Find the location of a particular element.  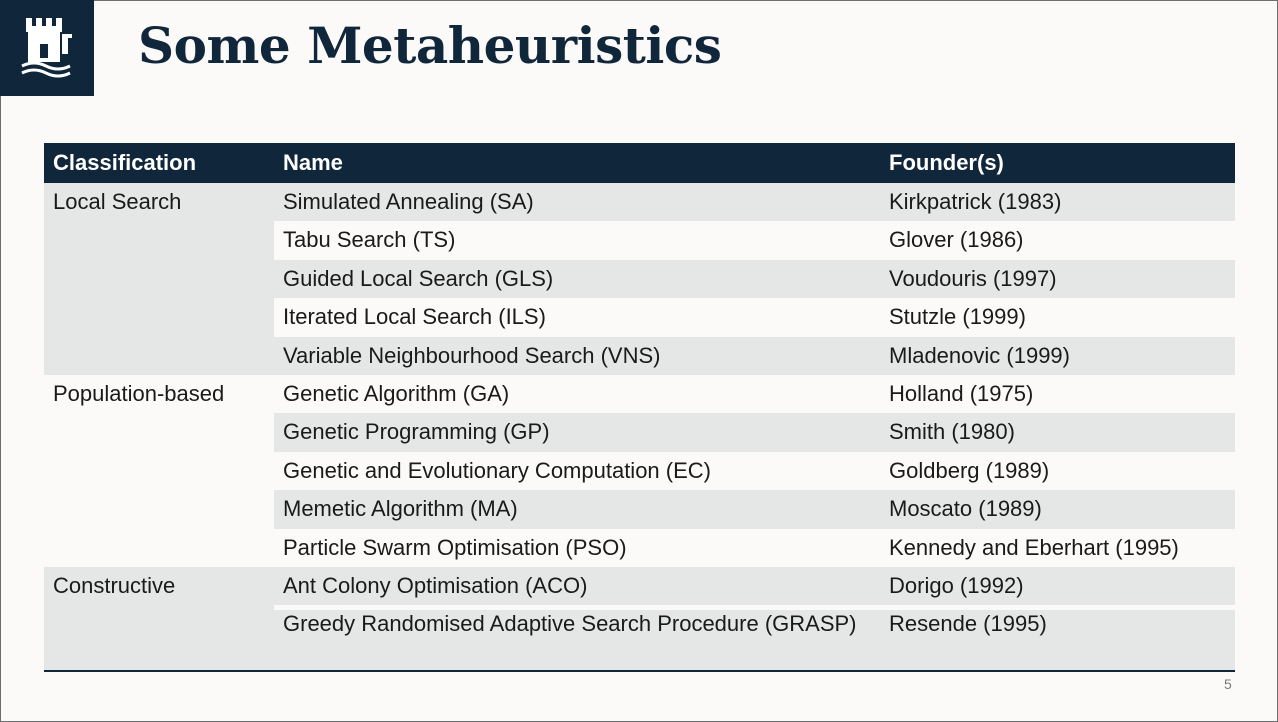

cell-founders: Moscato (1989) is located at coordinates (1057, 509).